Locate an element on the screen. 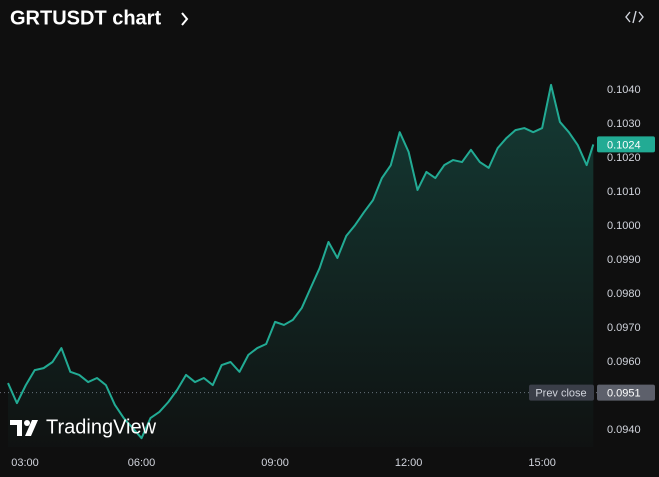  x-tick-label: 12:00 is located at coordinates (409, 463).